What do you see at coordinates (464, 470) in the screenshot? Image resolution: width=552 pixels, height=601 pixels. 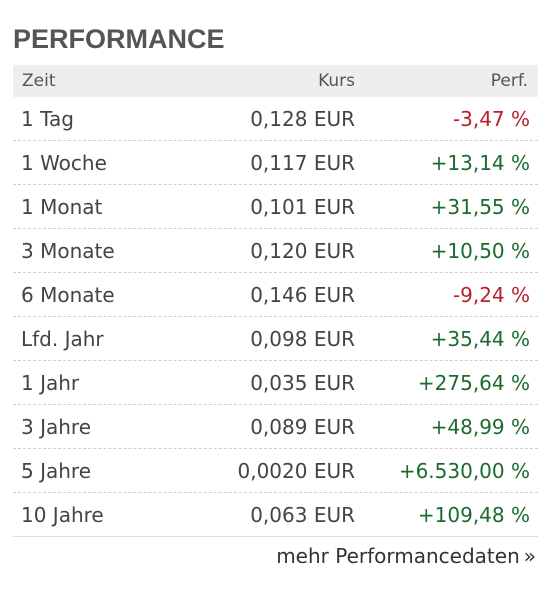 I see `cell-perf: +6.530,00 %` at bounding box center [464, 470].